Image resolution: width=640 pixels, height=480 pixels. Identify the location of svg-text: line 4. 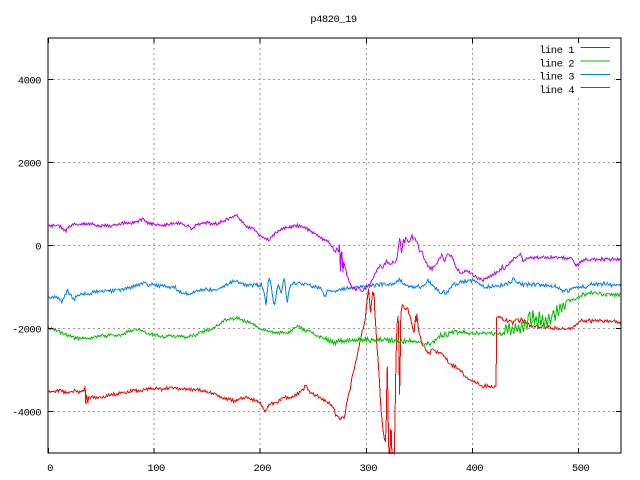
(556, 91).